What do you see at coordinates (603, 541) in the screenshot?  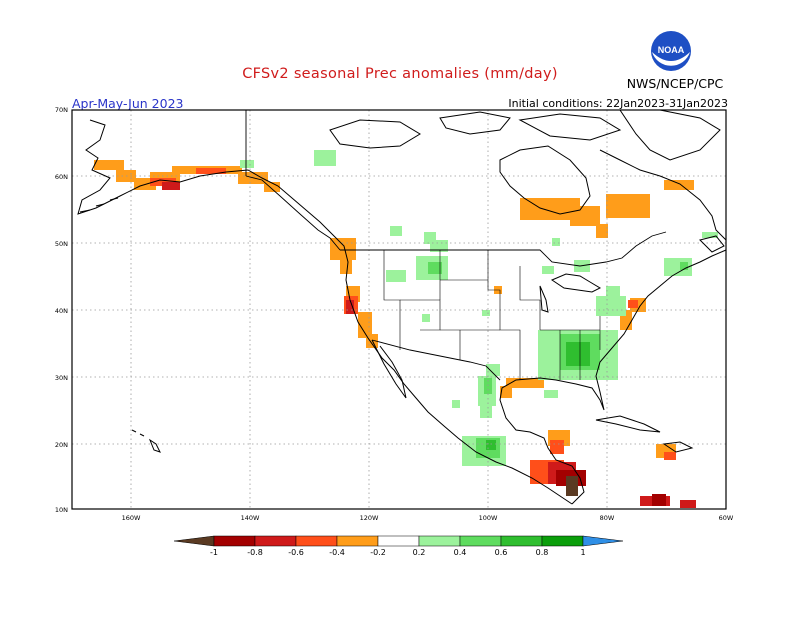 I see `legend-arrow-high` at bounding box center [603, 541].